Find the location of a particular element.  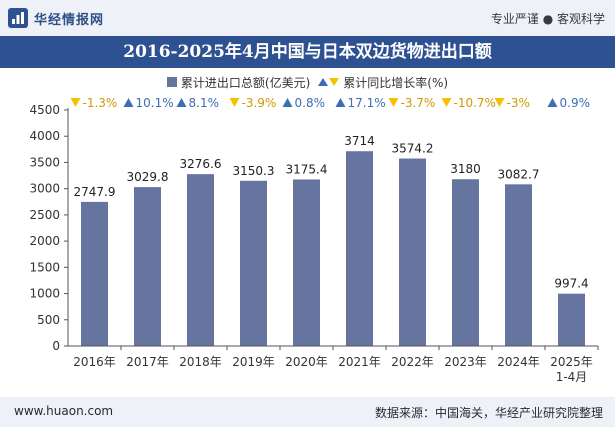

footer-url: www.huaon.com is located at coordinates (64, 411).